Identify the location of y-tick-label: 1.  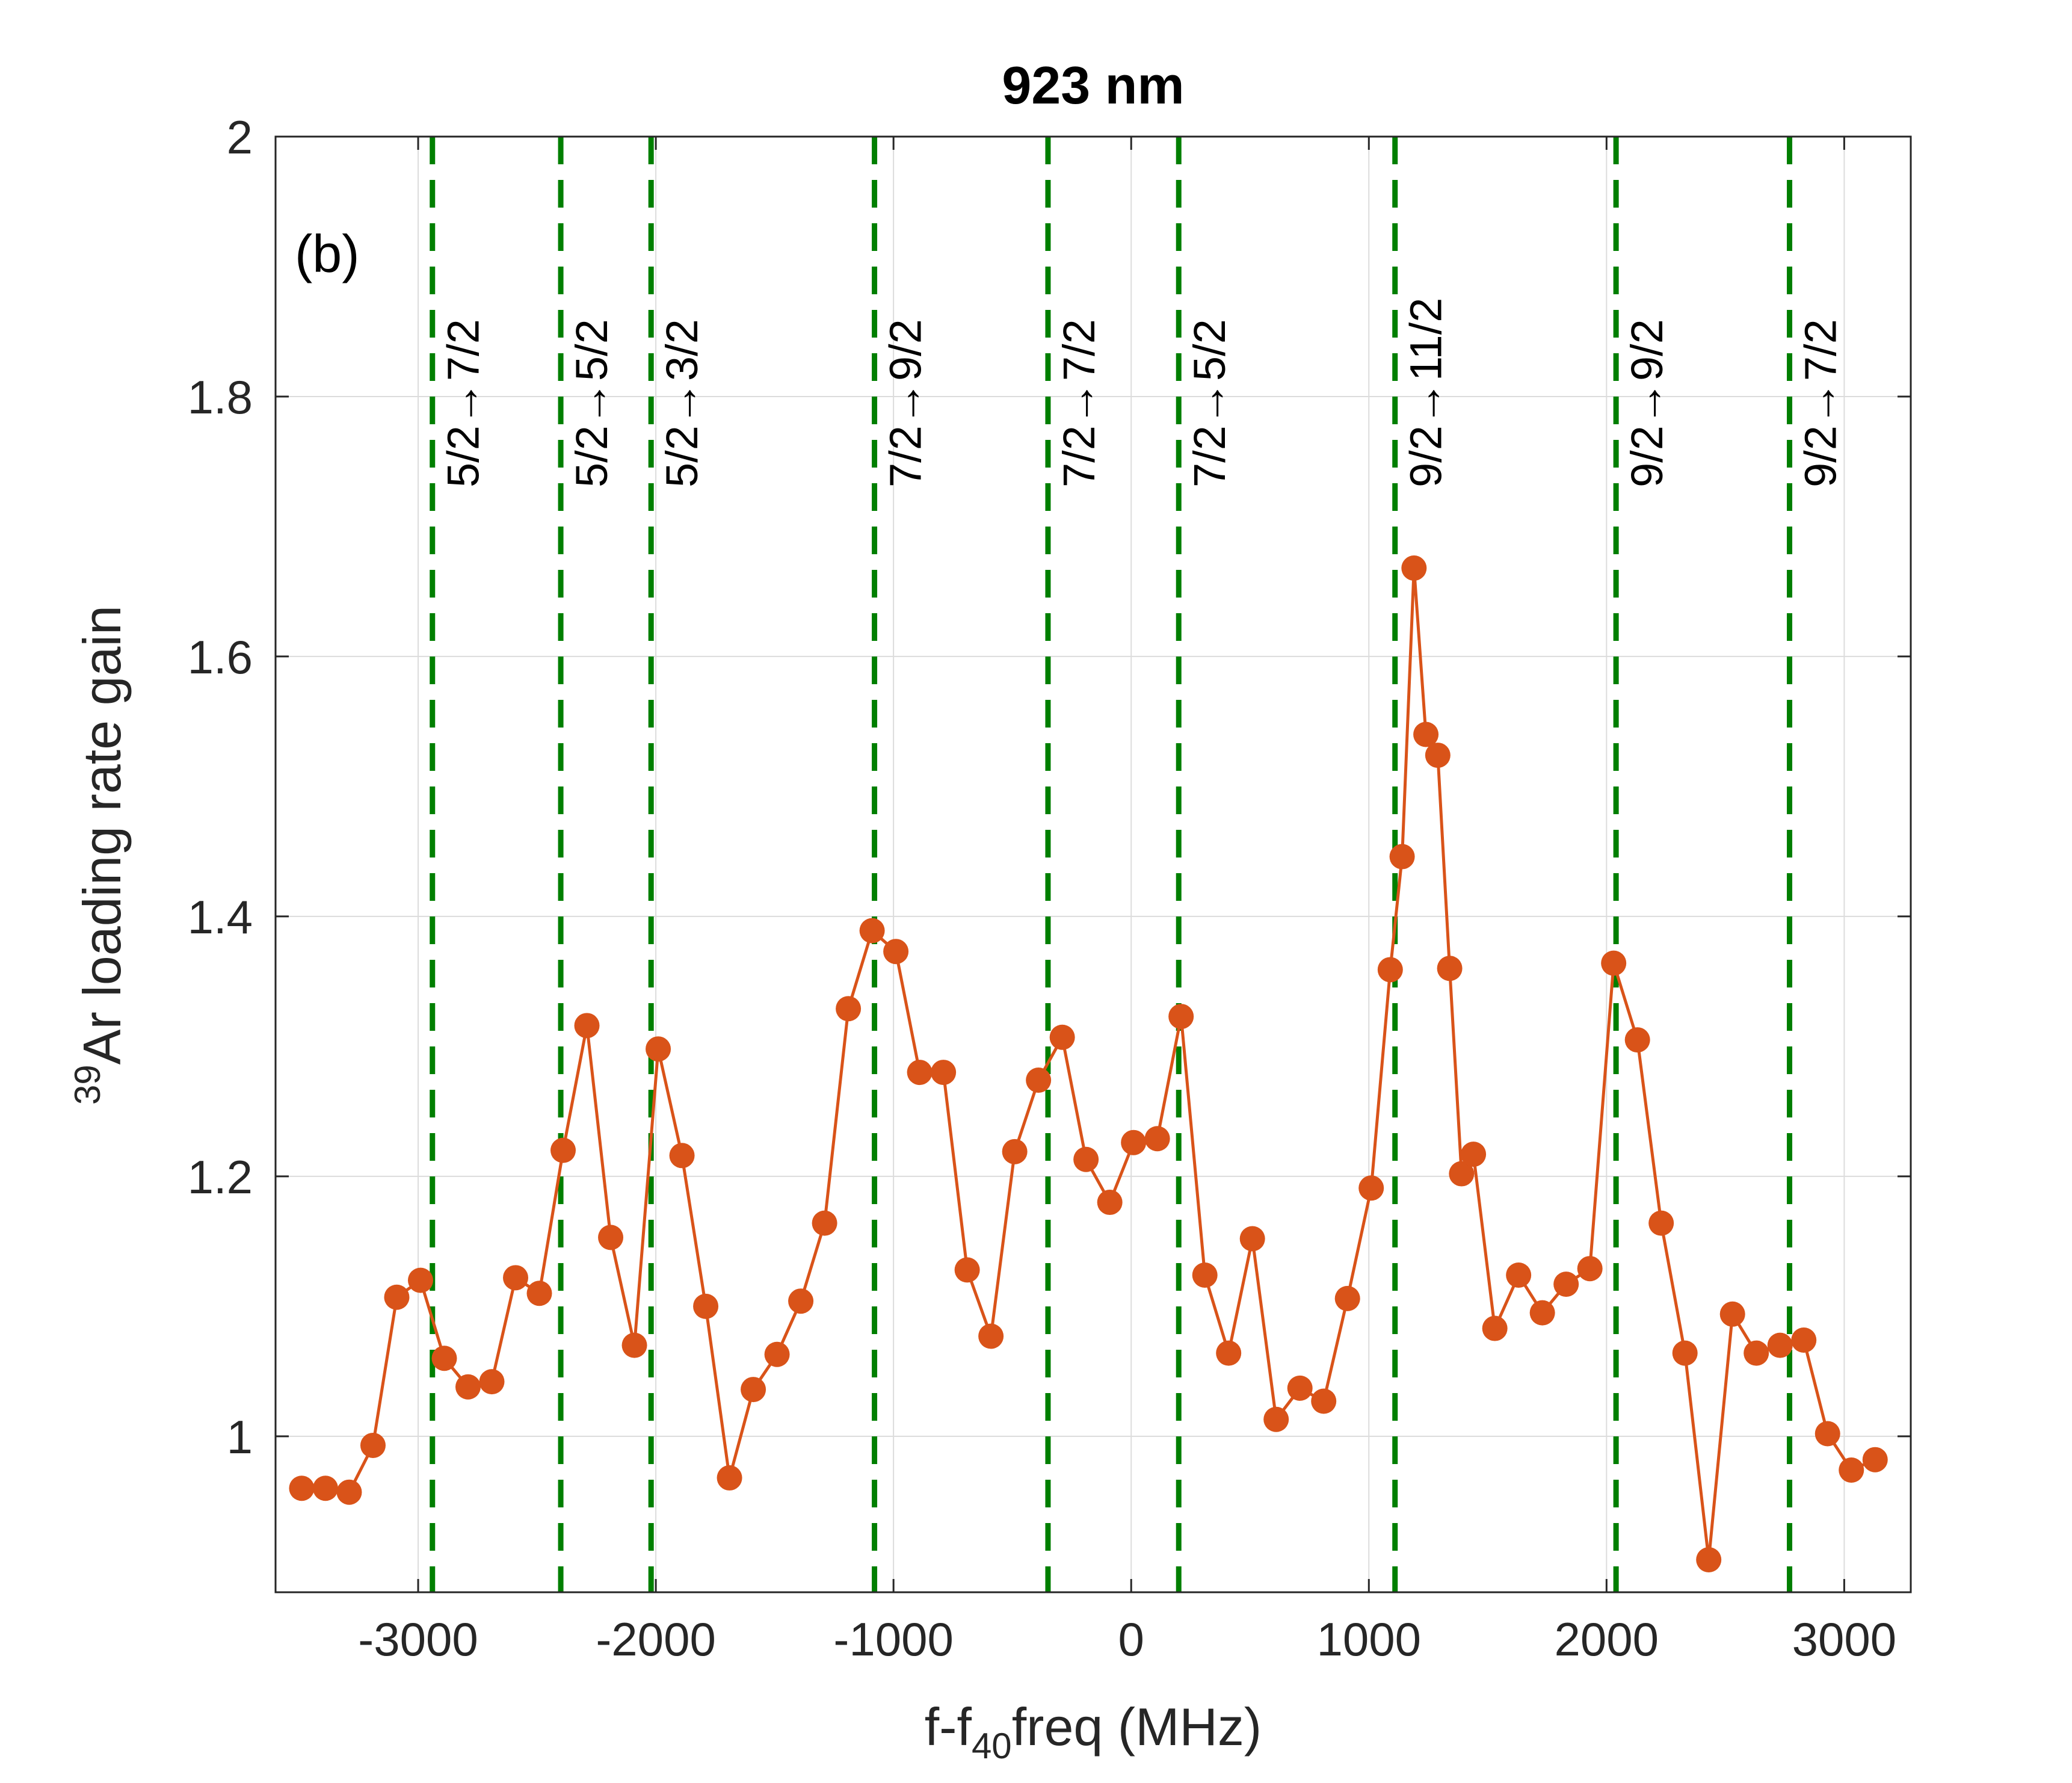
(240, 1437).